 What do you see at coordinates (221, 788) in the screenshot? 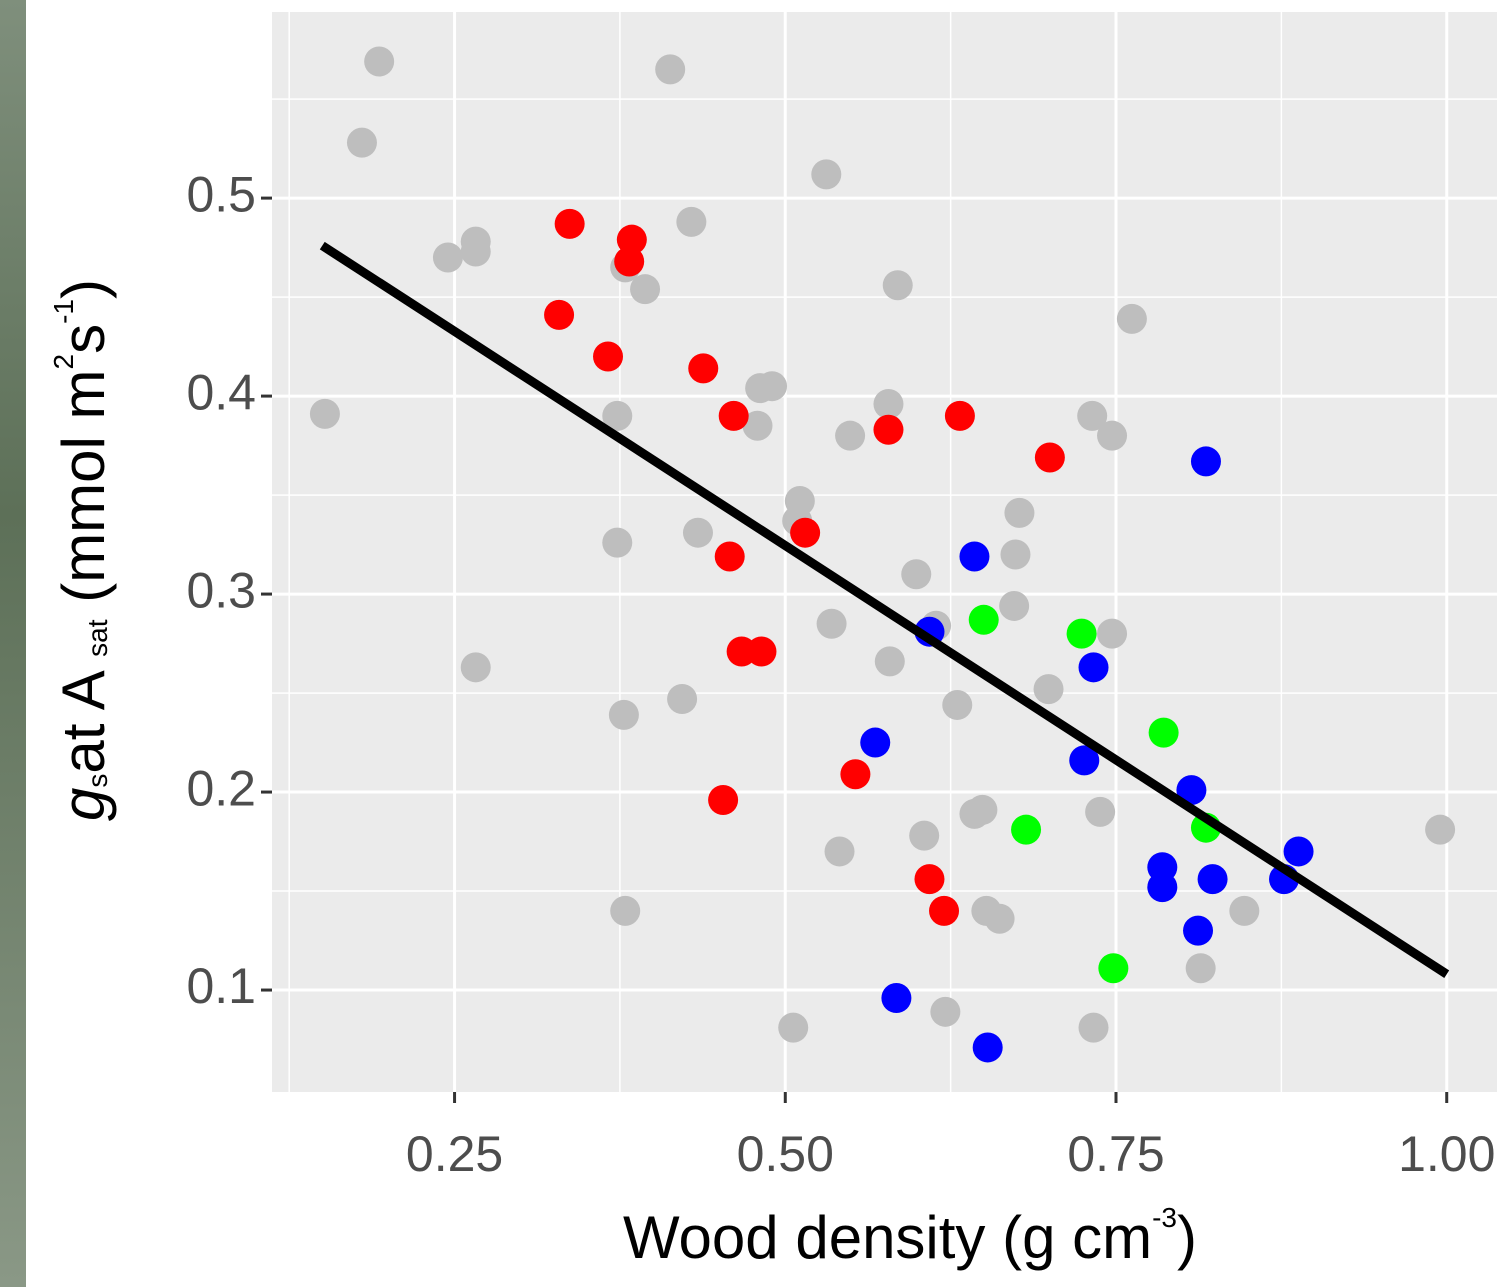
I see `y-tick-label: 0.2` at bounding box center [221, 788].